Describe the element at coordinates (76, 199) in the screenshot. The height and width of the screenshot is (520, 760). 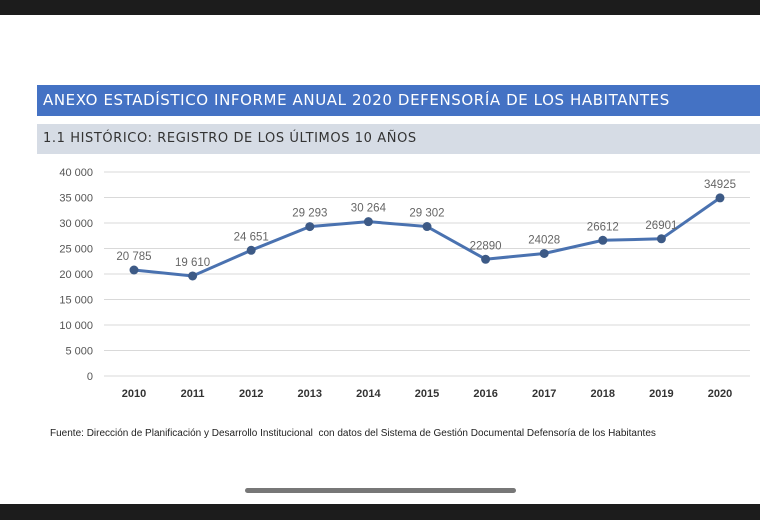
I see `y-tick-label: 35 000` at that location.